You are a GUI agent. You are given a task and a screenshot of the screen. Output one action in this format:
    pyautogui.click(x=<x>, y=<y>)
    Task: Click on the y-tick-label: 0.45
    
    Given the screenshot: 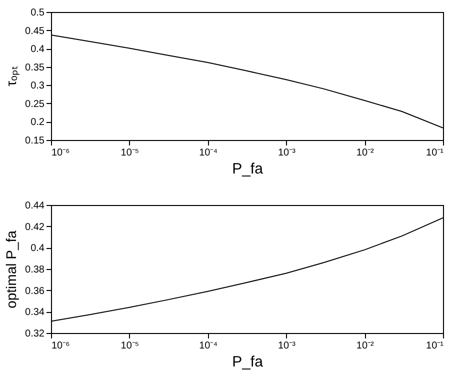 What is the action you would take?
    pyautogui.click(x=35, y=31)
    